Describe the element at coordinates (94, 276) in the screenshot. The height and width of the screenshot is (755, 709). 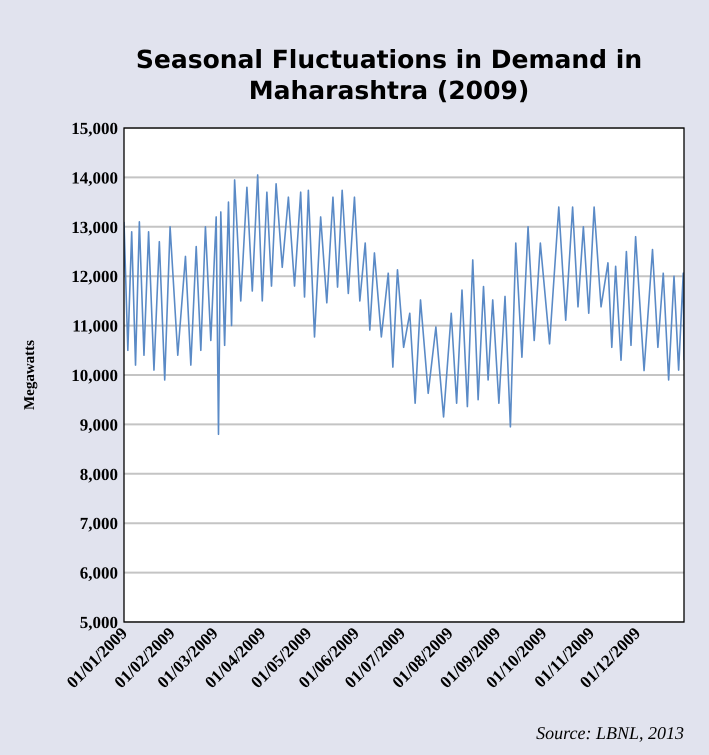
I see `y-tick-label: 12,000` at that location.